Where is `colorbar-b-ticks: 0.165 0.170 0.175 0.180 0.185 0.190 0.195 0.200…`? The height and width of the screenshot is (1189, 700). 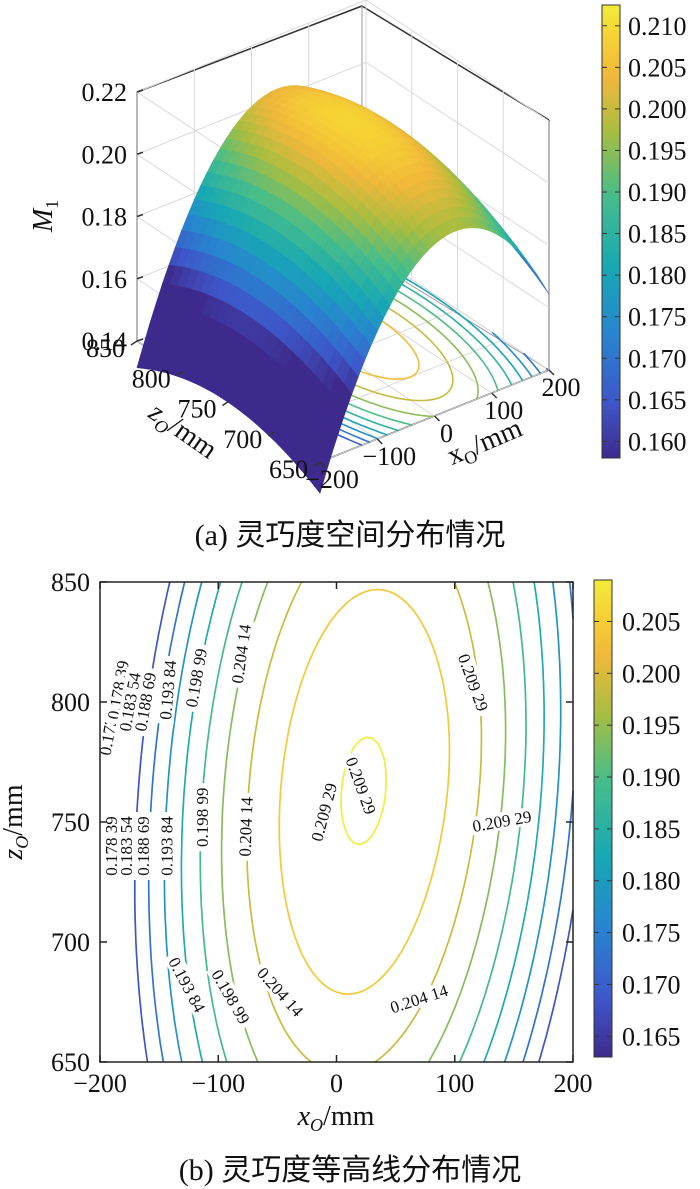 colorbar-b-ticks: 0.165 0.170 0.175 0.180 0.185 0.190 0.195 0.200… is located at coordinates (637, 829).